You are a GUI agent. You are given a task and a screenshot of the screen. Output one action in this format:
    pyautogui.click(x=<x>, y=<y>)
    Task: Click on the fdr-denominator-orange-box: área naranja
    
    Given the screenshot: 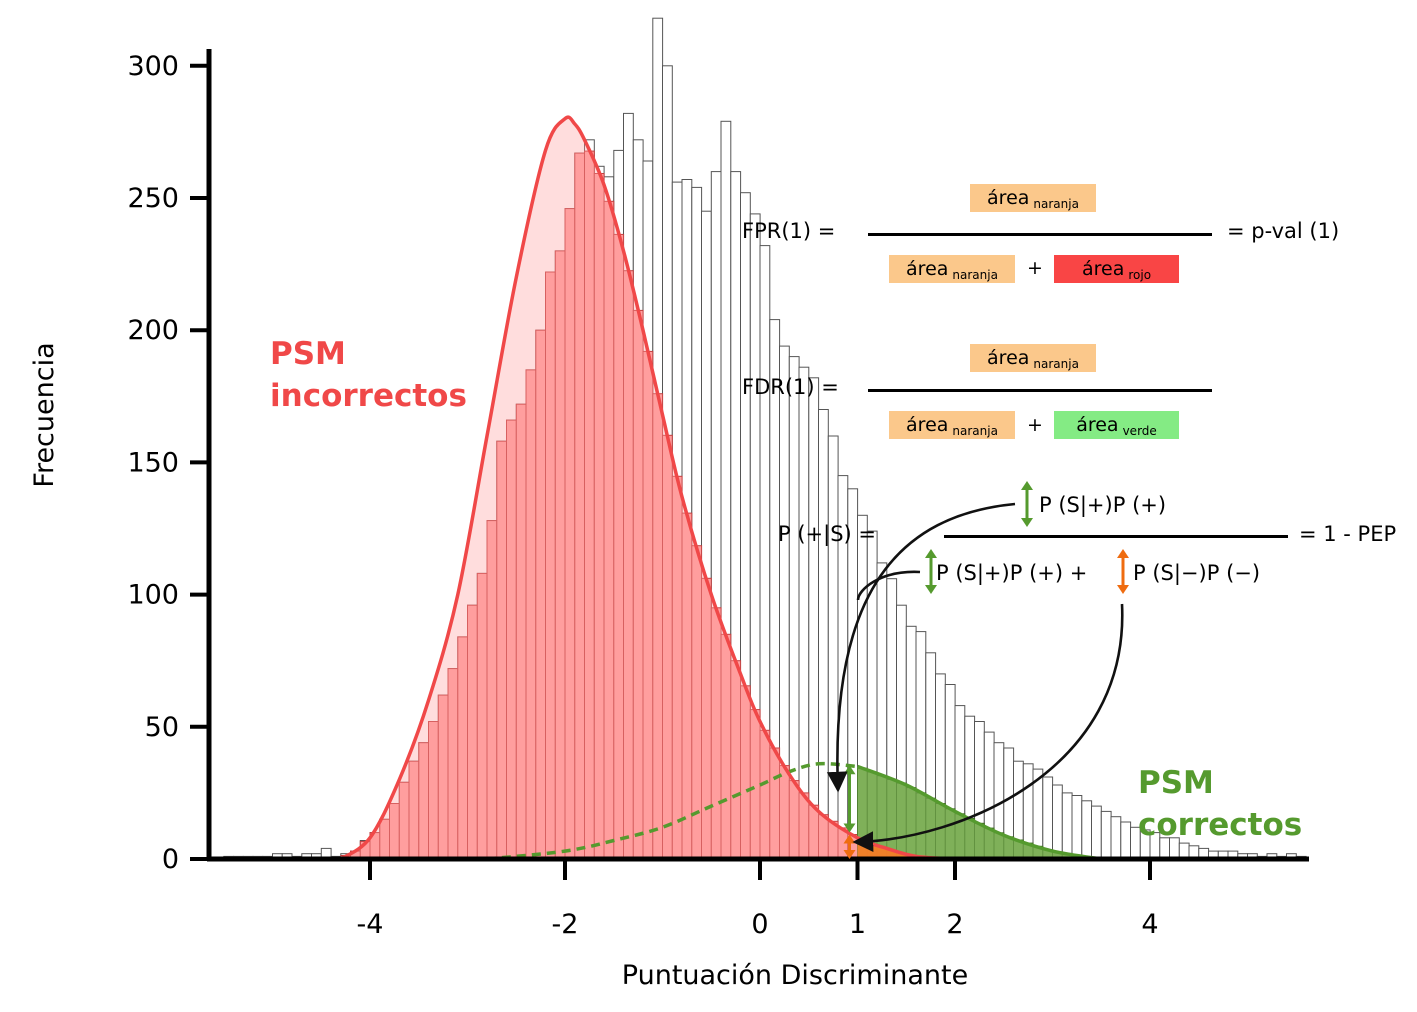 What is the action you would take?
    pyautogui.click(x=952, y=425)
    